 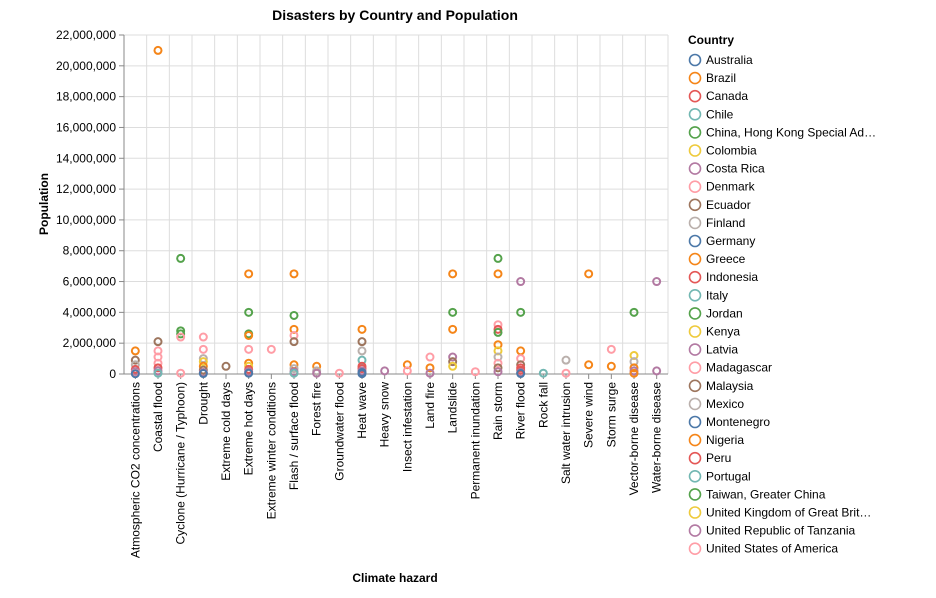 What do you see at coordinates (728, 476) in the screenshot?
I see `legend-label: Portugal` at bounding box center [728, 476].